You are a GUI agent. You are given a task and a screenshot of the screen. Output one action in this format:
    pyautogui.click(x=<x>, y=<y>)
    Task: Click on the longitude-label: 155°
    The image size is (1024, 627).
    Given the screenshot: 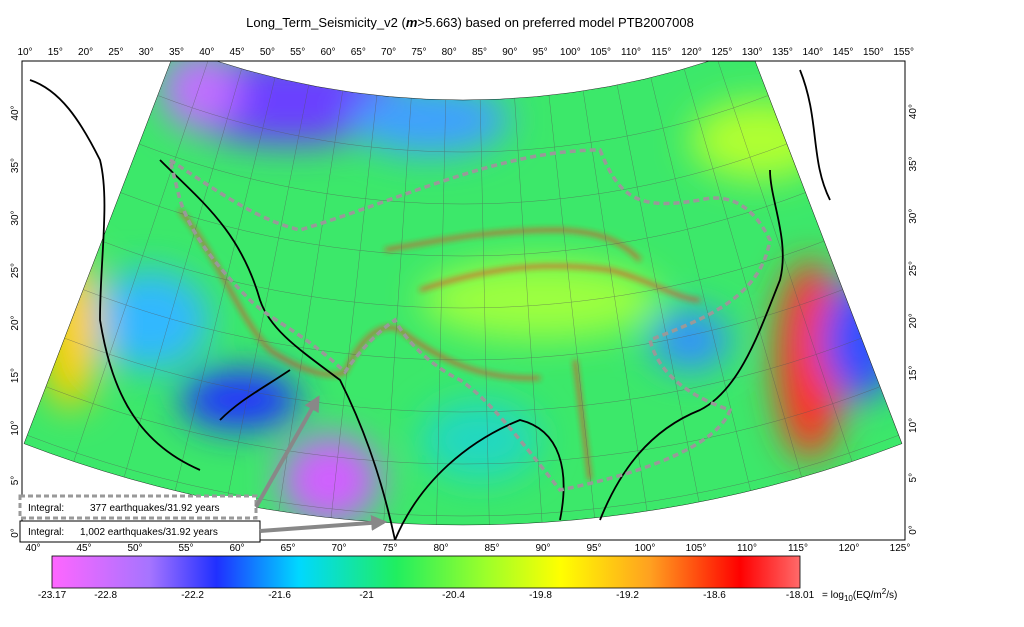 What is the action you would take?
    pyautogui.click(x=903, y=52)
    